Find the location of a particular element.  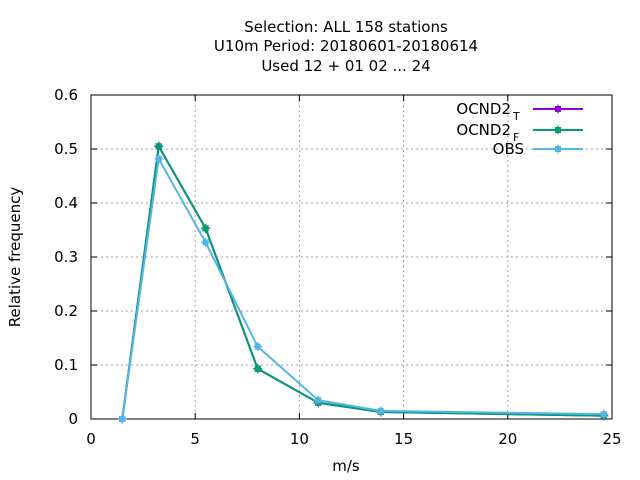

x-tick-label: 5 is located at coordinates (195, 439).